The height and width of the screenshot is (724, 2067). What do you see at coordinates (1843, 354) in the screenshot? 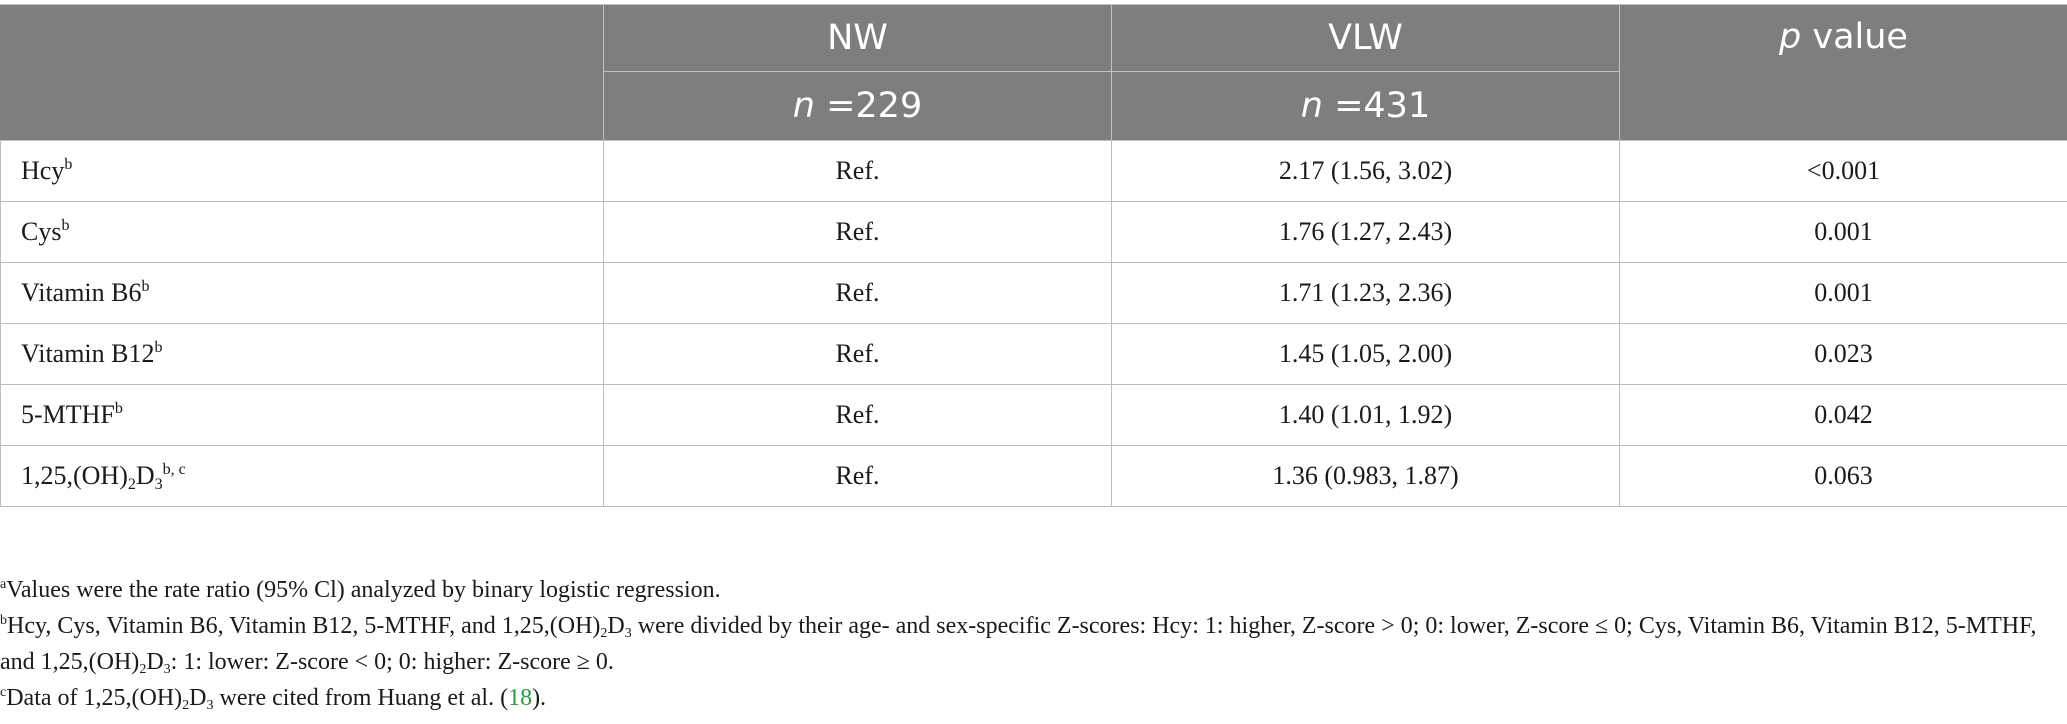
I see `cell-p: 0.023` at bounding box center [1843, 354].